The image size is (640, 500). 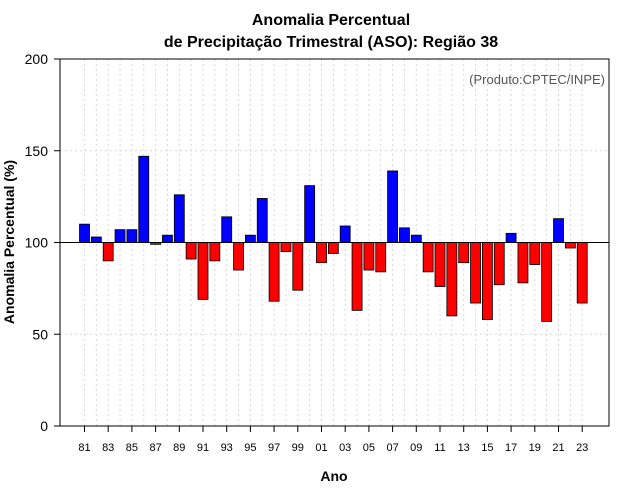 What do you see at coordinates (381, 257) in the screenshot?
I see `bar-2006` at bounding box center [381, 257].